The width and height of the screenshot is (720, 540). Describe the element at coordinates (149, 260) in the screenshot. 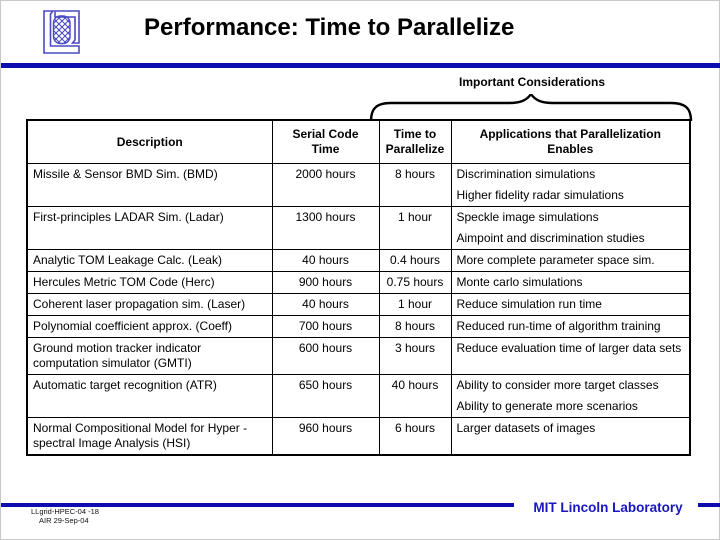

I see `description-cell: Analytic TOM Leakage Calc. (Leak)` at that location.